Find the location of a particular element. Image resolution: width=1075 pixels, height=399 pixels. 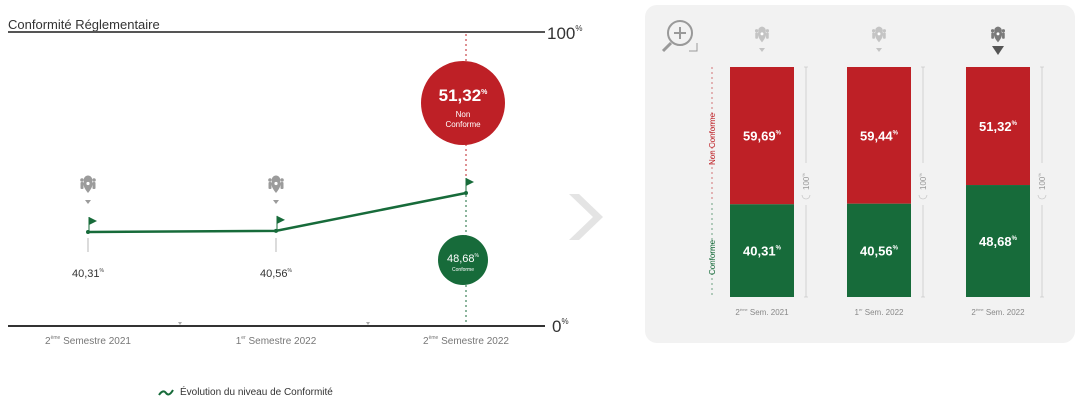

conforme-bubble-value: 48,68% is located at coordinates (463, 259).